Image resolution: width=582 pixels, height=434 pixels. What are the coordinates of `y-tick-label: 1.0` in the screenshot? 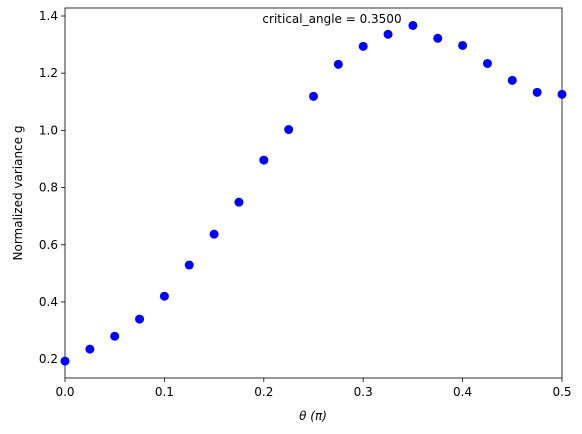 It's located at (48, 130).